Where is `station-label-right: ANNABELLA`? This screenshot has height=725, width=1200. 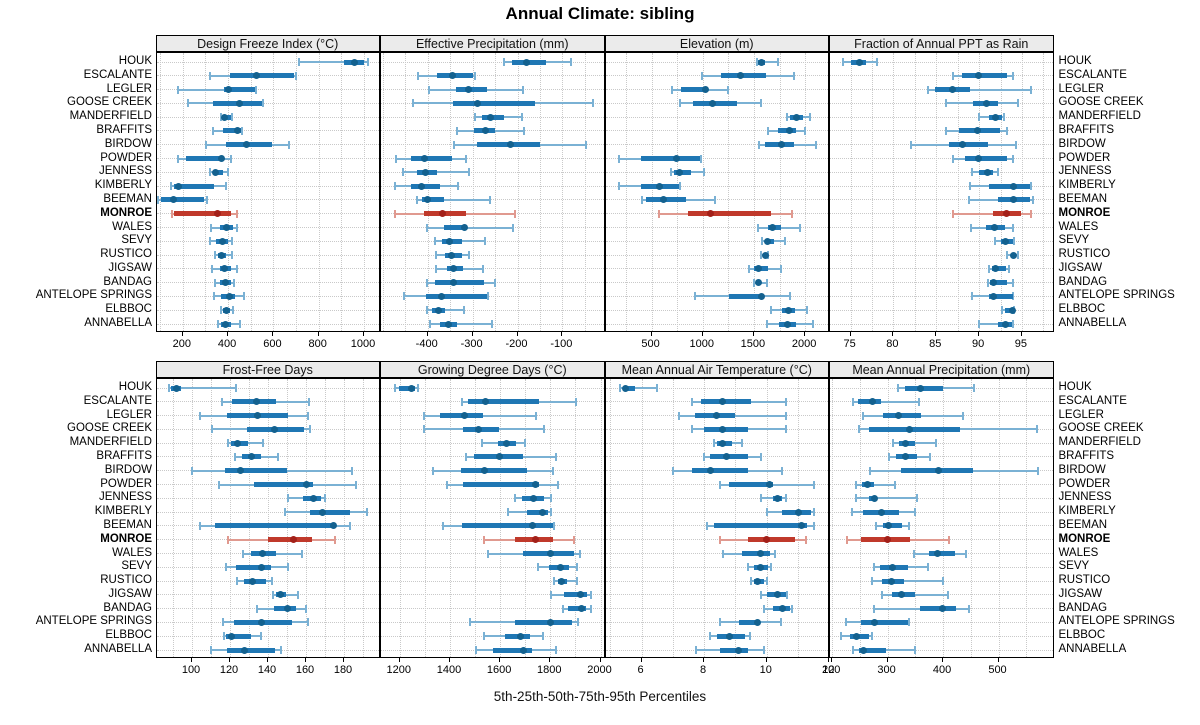
station-label-right: ANNABELLA is located at coordinates (1092, 323).